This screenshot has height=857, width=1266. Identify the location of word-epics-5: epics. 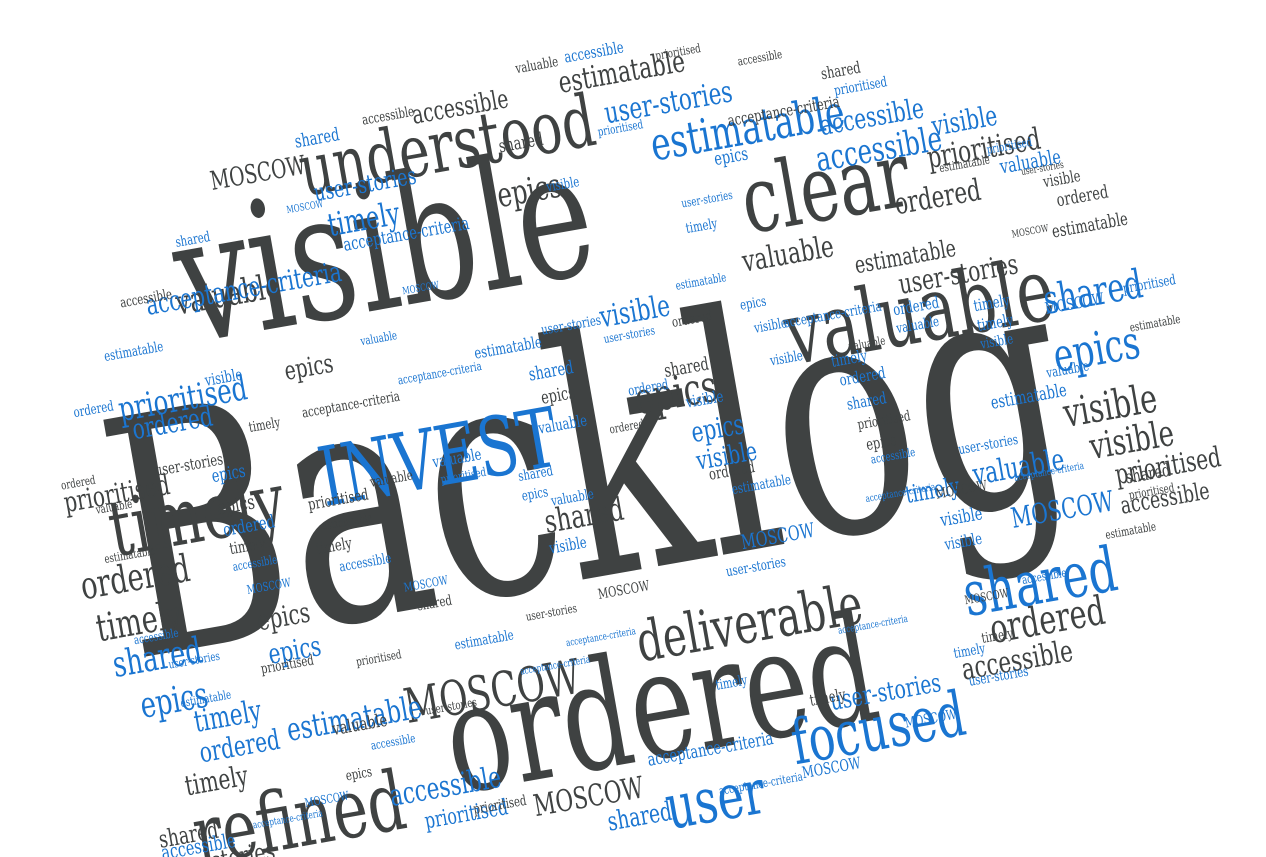
(309, 367).